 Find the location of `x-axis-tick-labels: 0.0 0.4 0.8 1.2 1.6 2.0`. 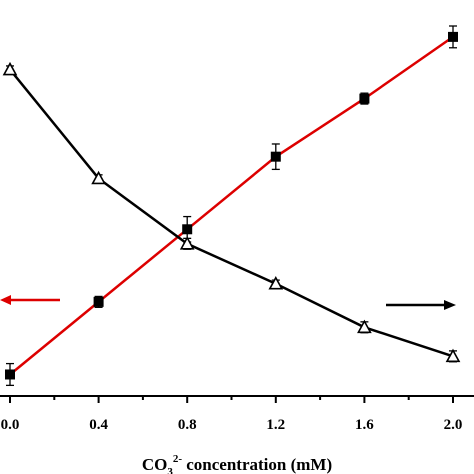

x-axis-tick-labels: 0.0 0.4 0.8 1.2 1.6 2.0 is located at coordinates (232, 425).